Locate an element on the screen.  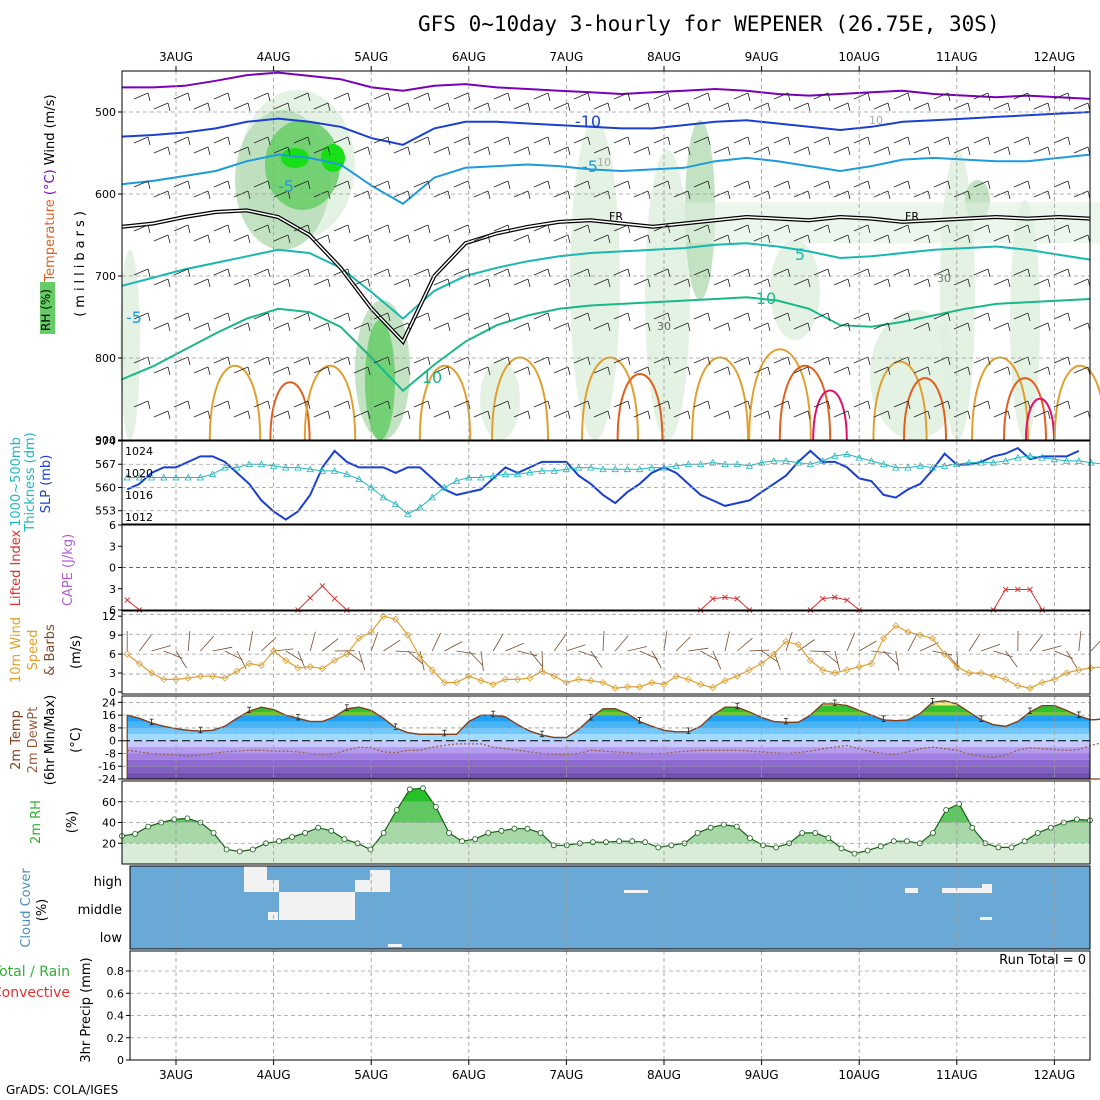
isotherm-line is located at coordinates (606, 281).